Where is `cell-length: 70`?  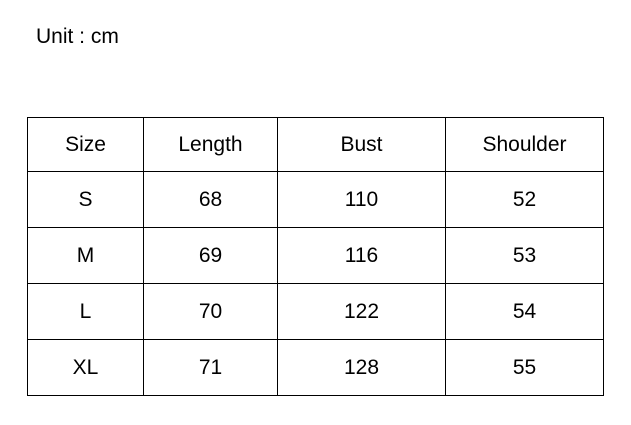 cell-length: 70 is located at coordinates (210, 311).